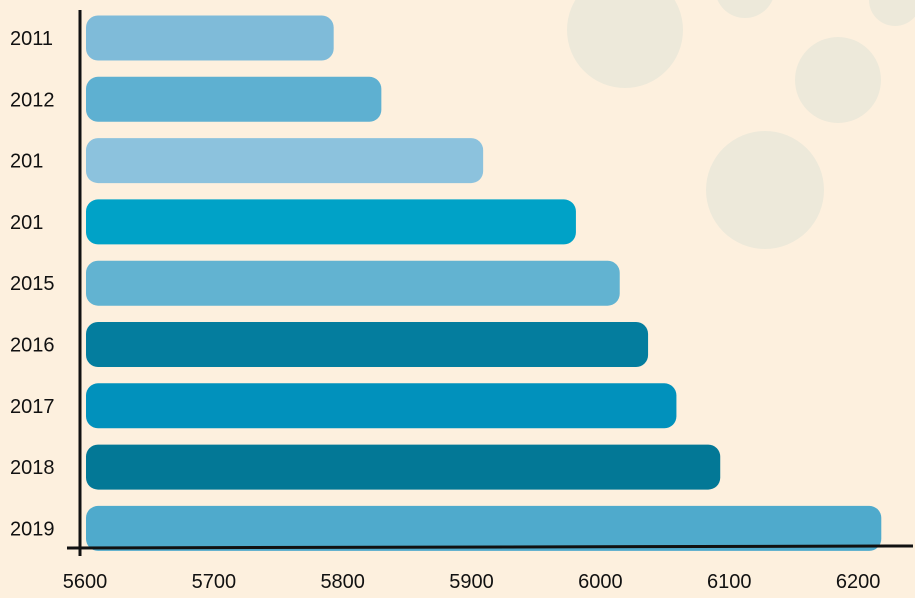 The width and height of the screenshot is (915, 598). What do you see at coordinates (210, 38) in the screenshot?
I see `bar-2011` at bounding box center [210, 38].